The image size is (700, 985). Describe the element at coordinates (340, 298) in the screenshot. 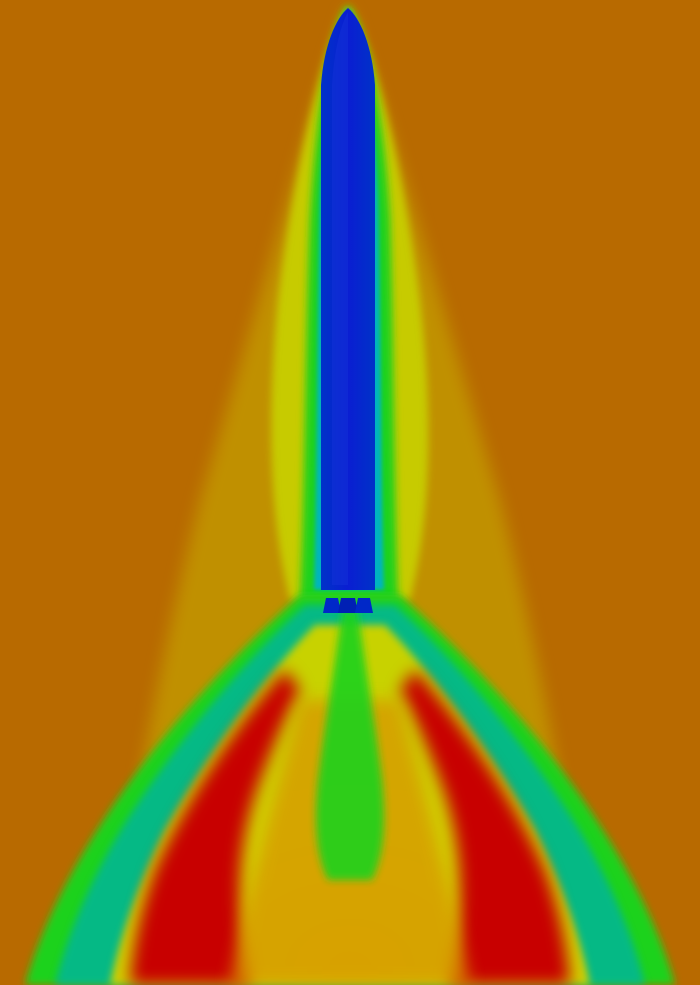

I see `rocket-body-highlight` at that location.